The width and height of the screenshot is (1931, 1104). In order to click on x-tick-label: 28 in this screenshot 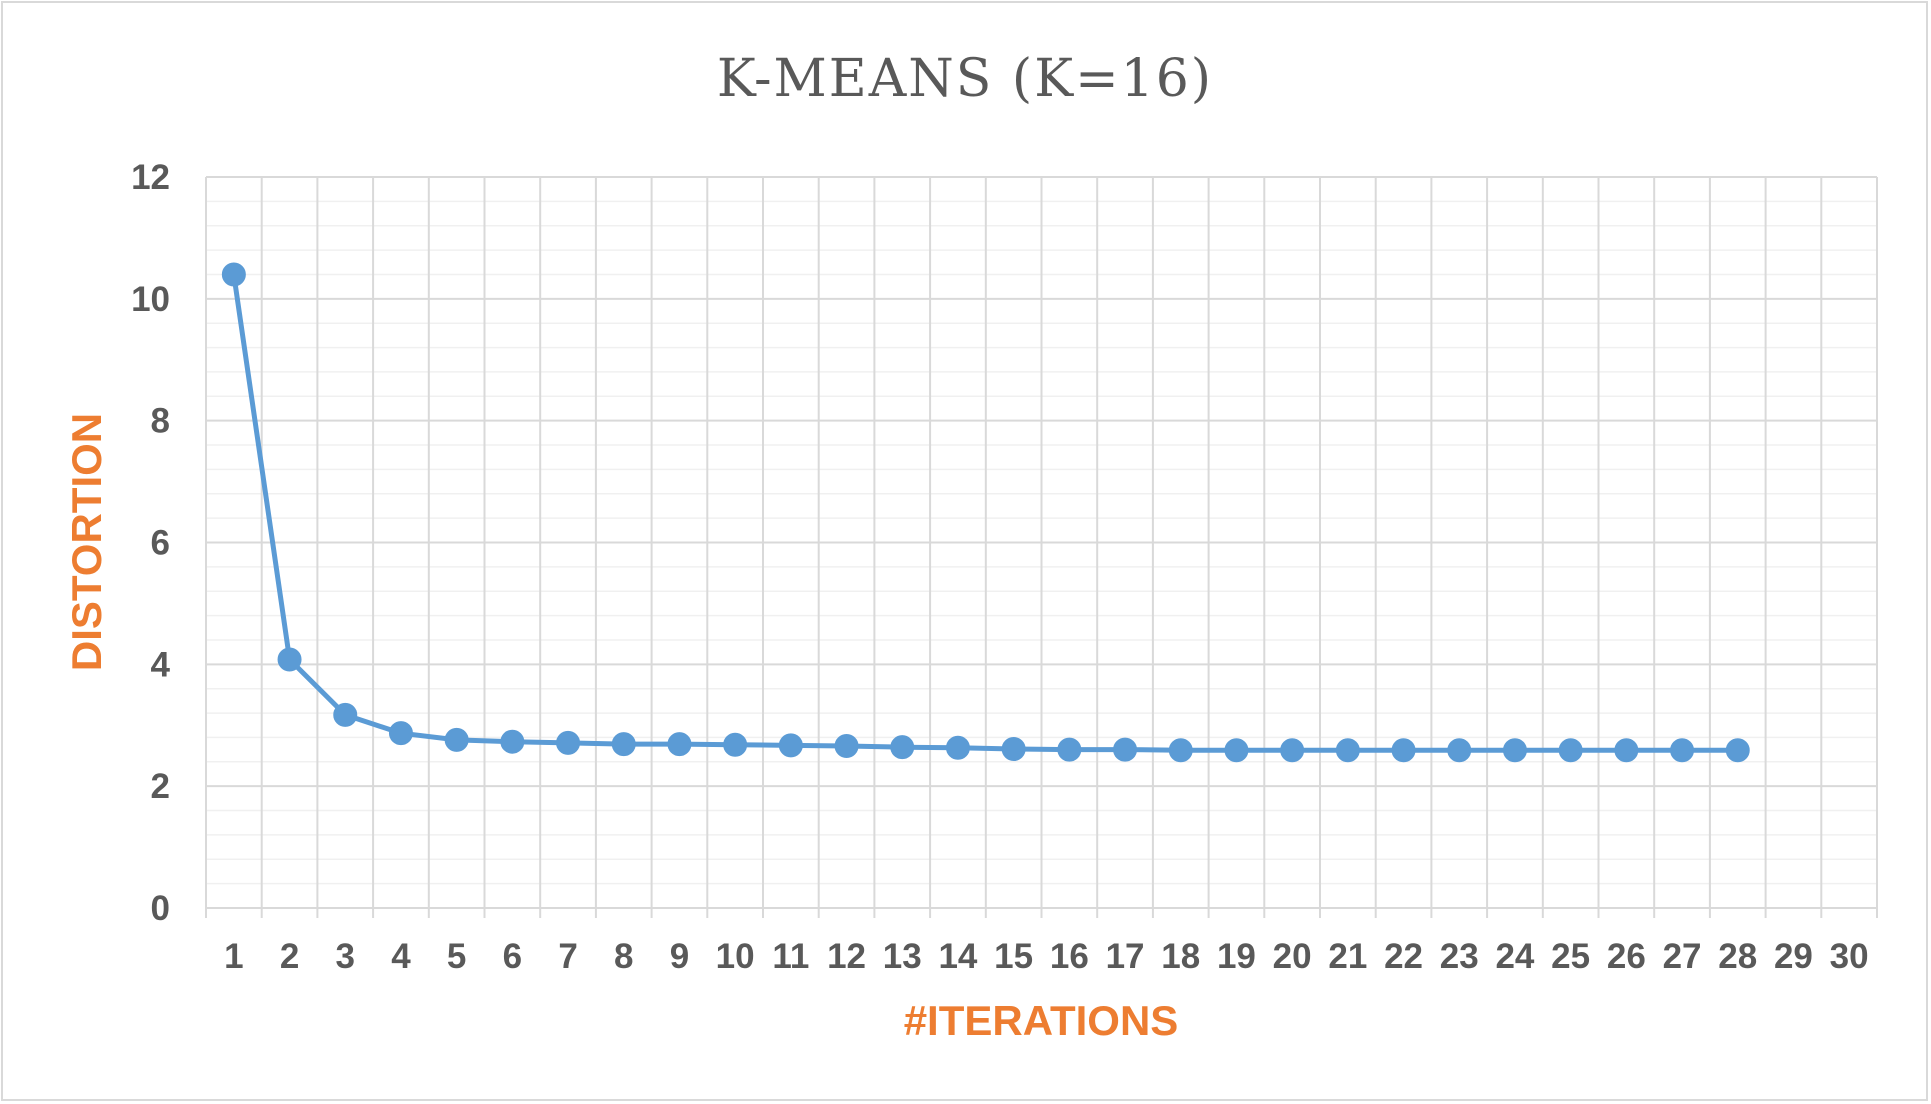, I will do `click(1737, 956)`.